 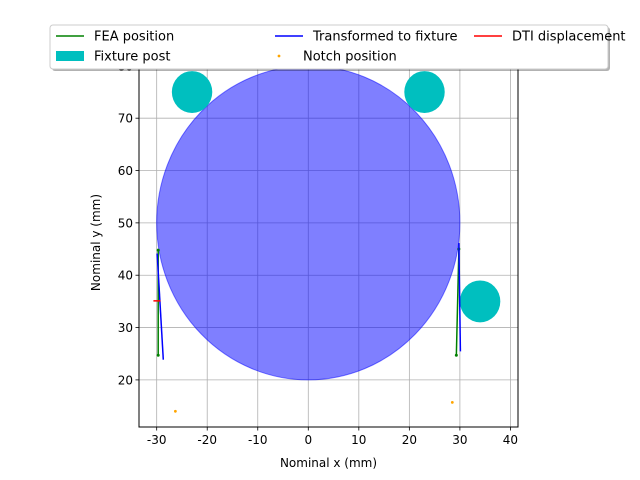 I want to click on legend-transformed-to-fixture-label: Transformed to fixture, so click(x=385, y=37).